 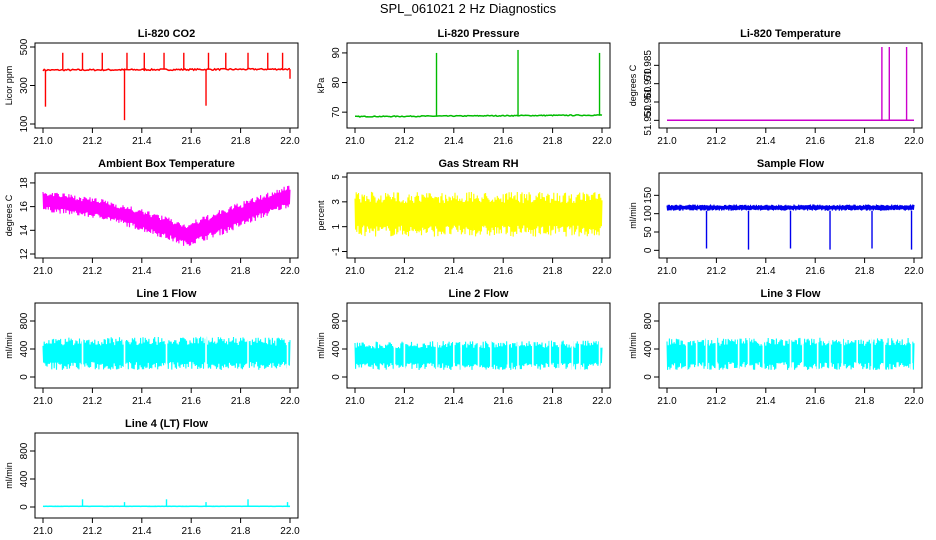 I want to click on series-co2, so click(x=166, y=86).